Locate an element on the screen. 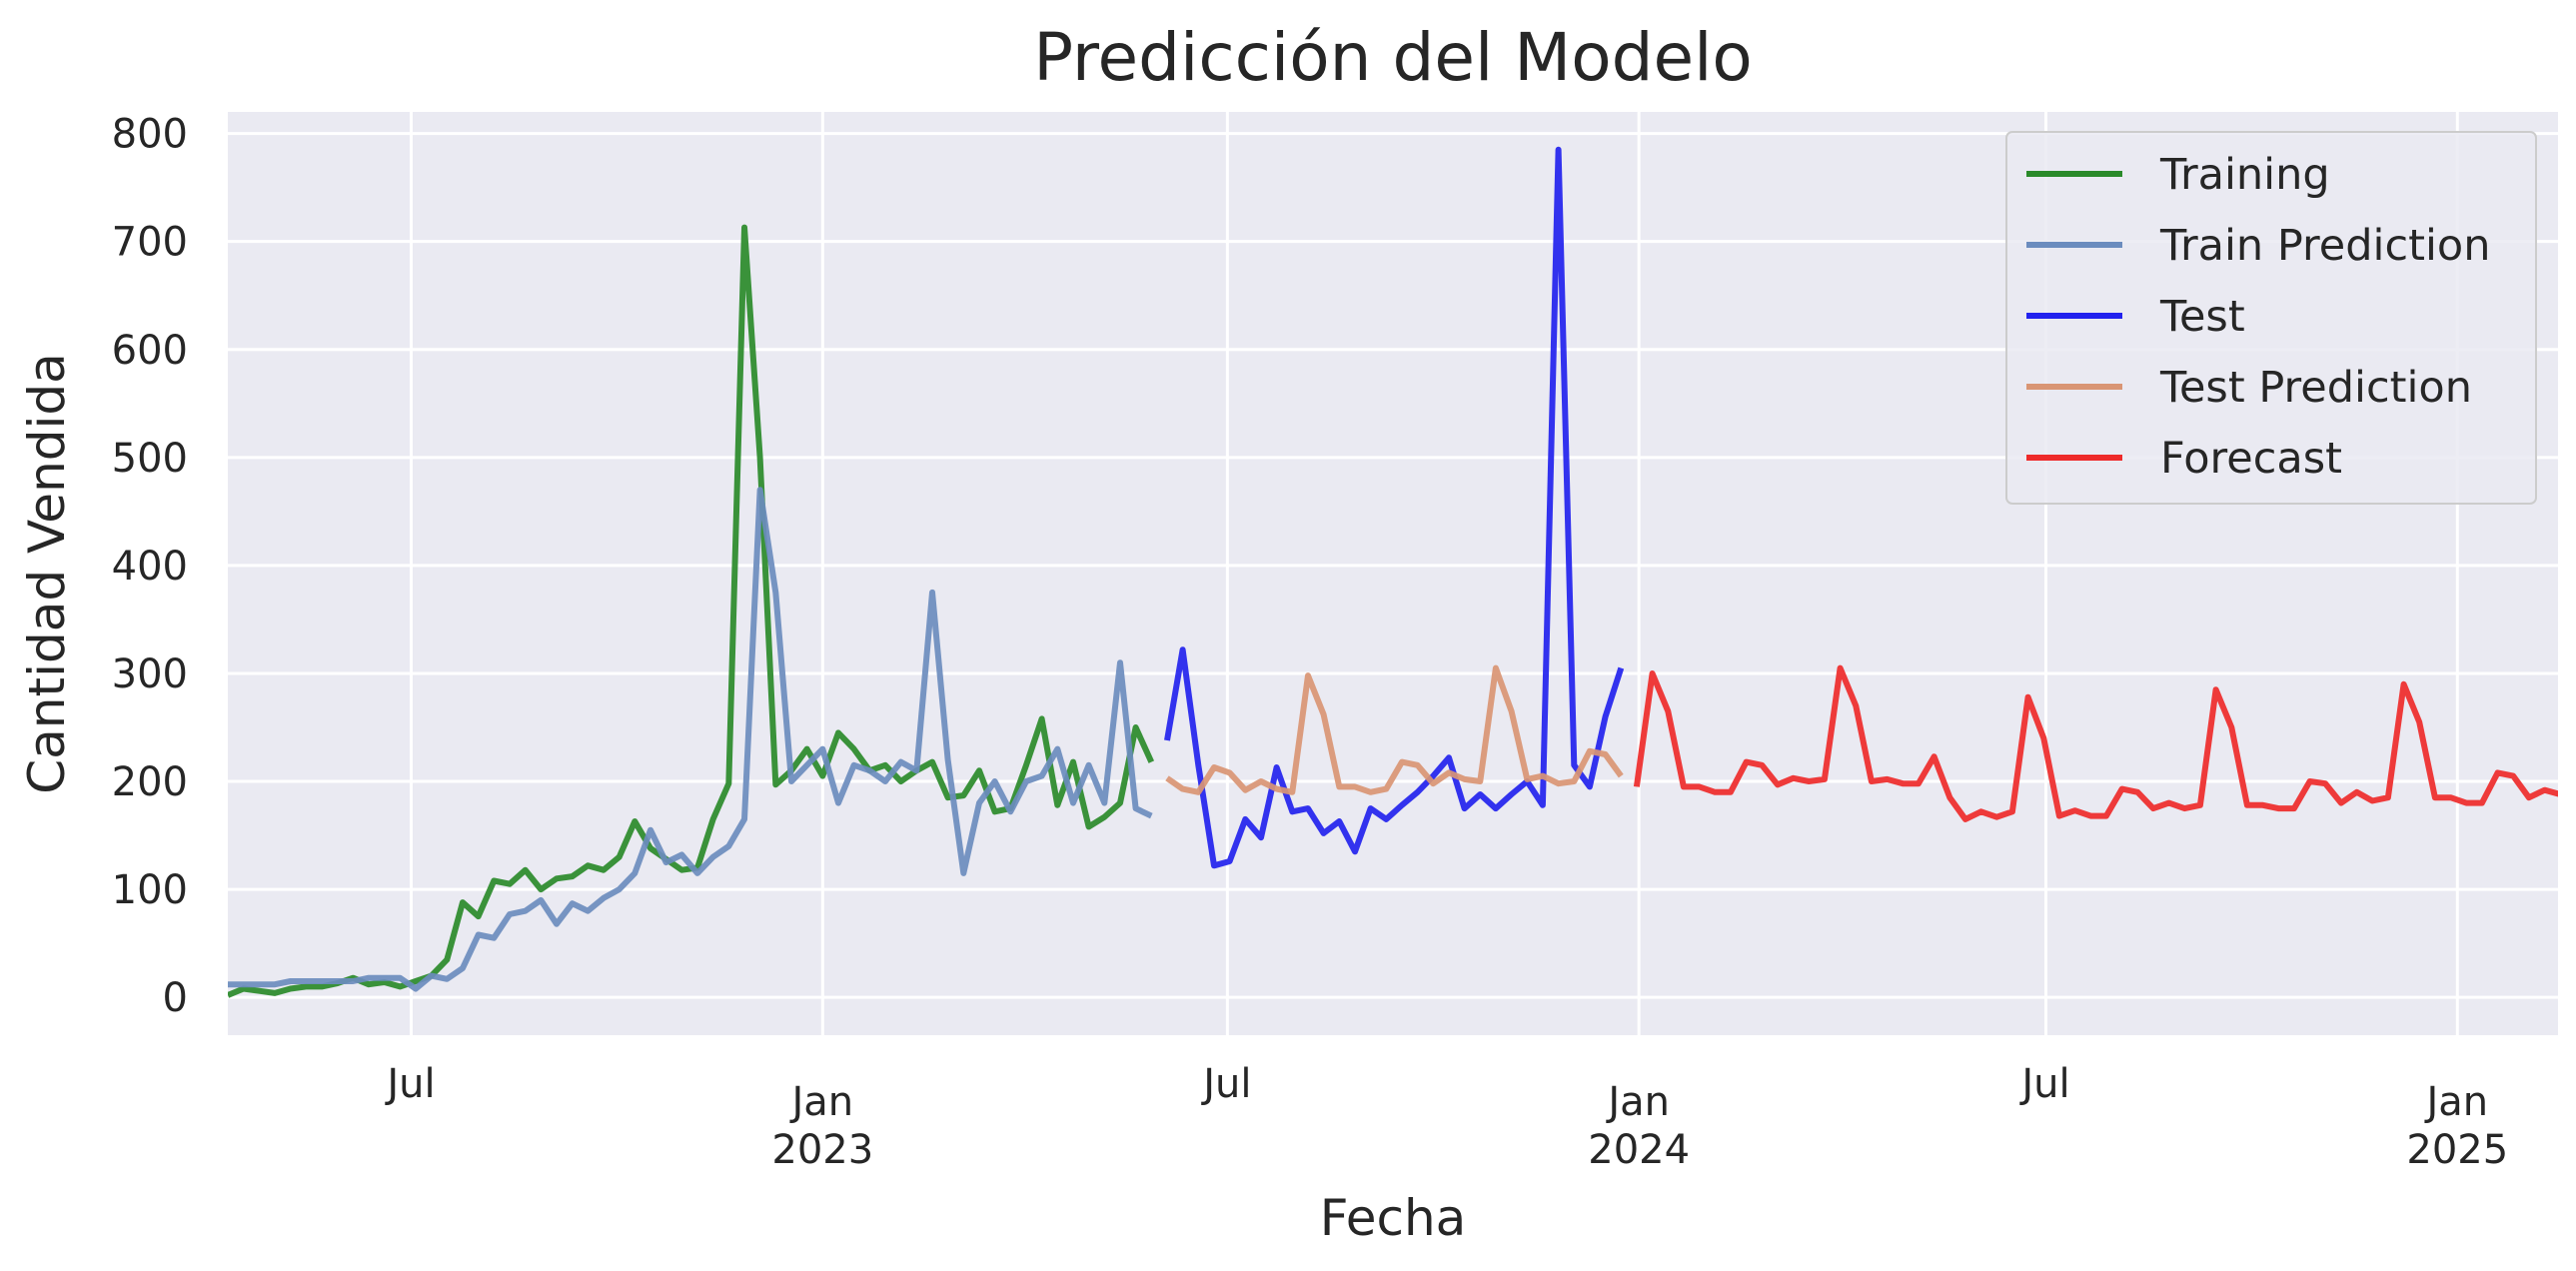  y-tick-label: 800 is located at coordinates (150, 135).